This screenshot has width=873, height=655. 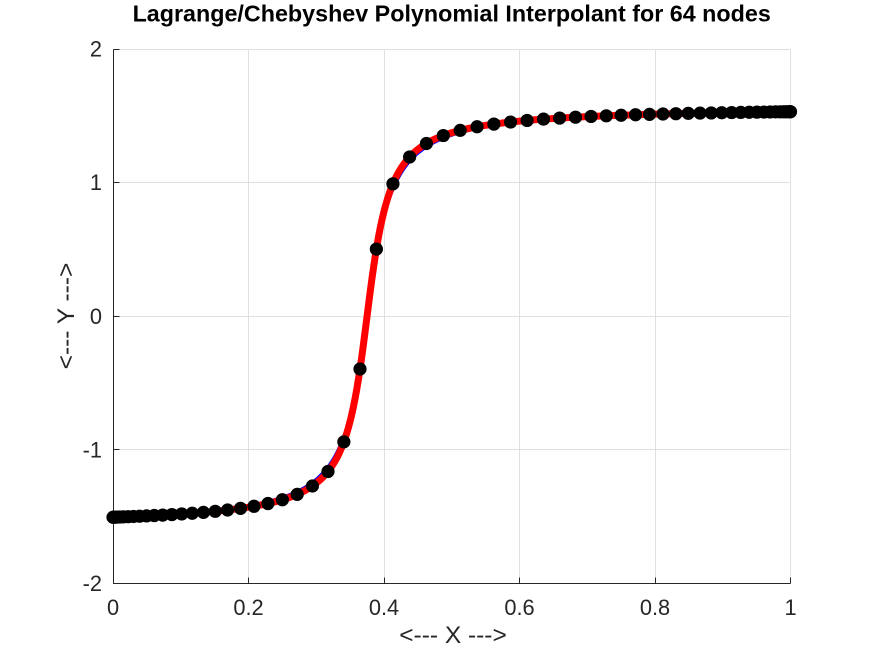 I want to click on svg-text: -2, so click(x=92, y=583).